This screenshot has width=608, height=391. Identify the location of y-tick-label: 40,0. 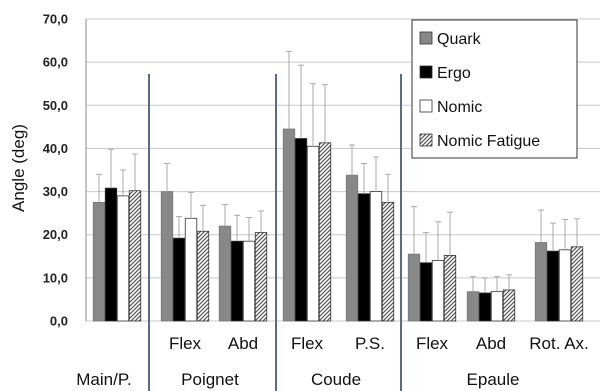
(55, 148).